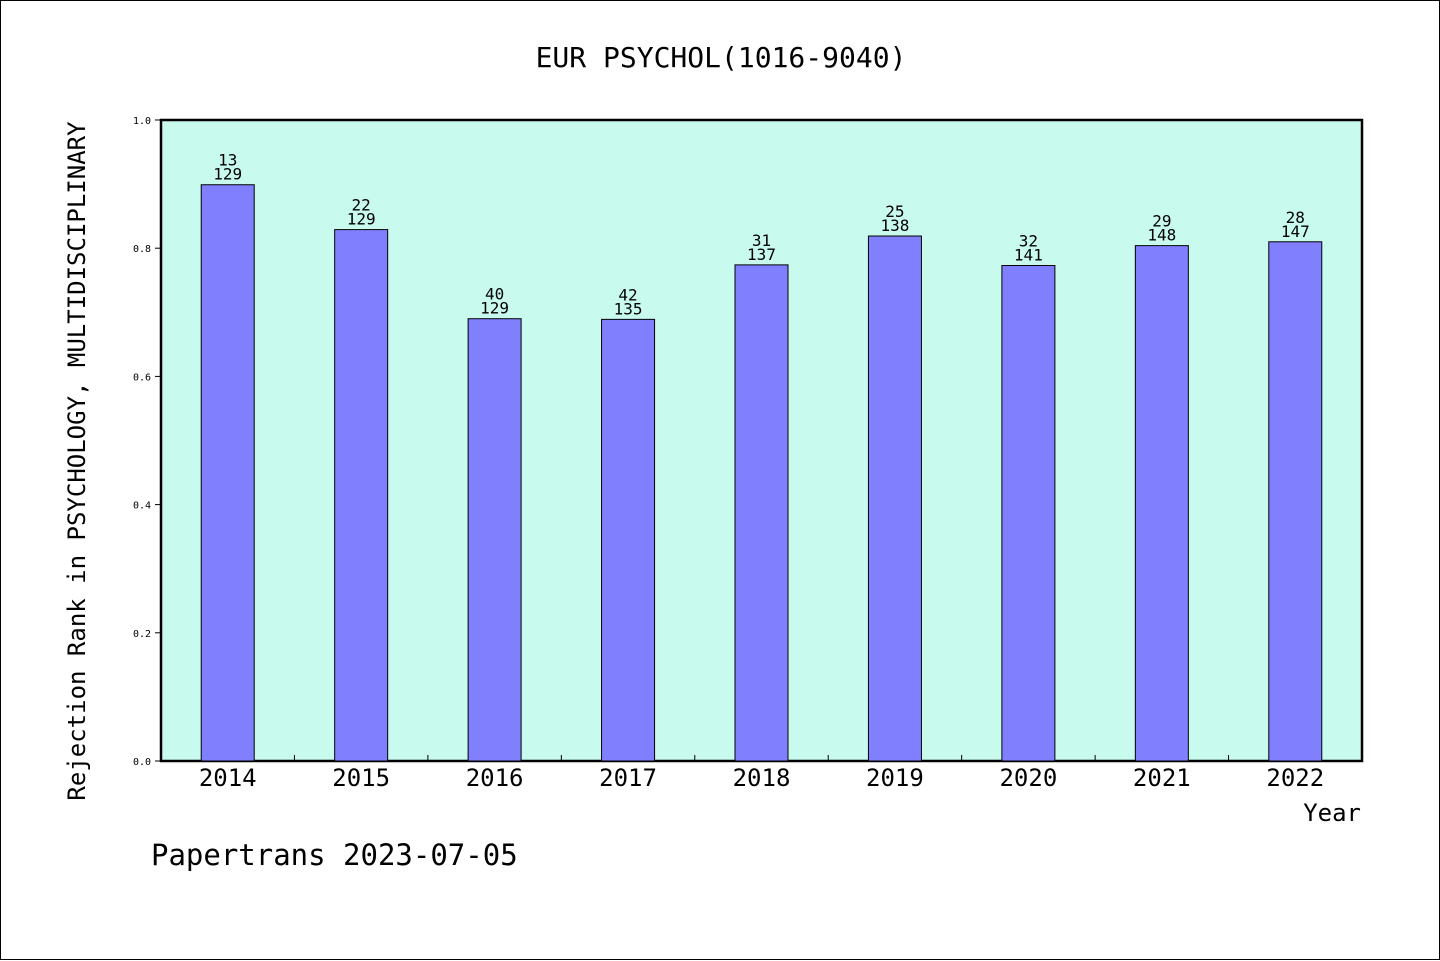 Image resolution: width=1440 pixels, height=961 pixels. Describe the element at coordinates (761, 254) in the screenshot. I see `bar-total-label: 137` at that location.